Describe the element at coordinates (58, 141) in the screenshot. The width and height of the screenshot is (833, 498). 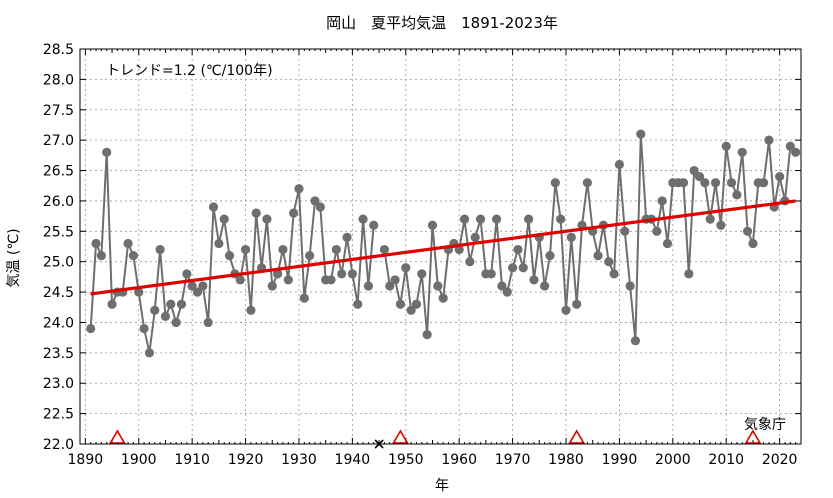
I see `y-tick-label: 27.0` at that location.